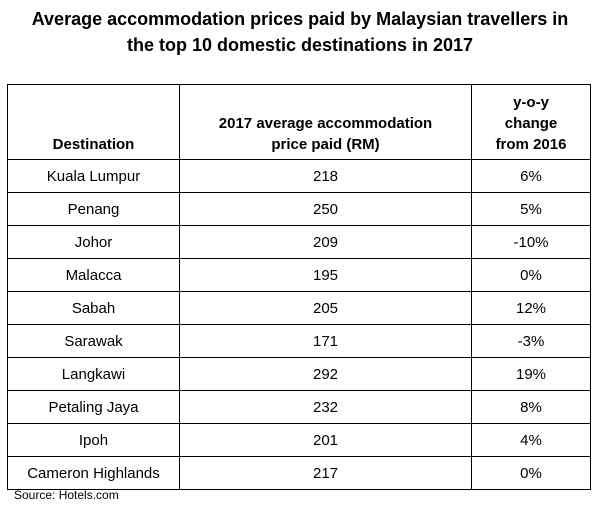  Describe the element at coordinates (93, 176) in the screenshot. I see `cell-destination: Kuala Lumpur` at that location.